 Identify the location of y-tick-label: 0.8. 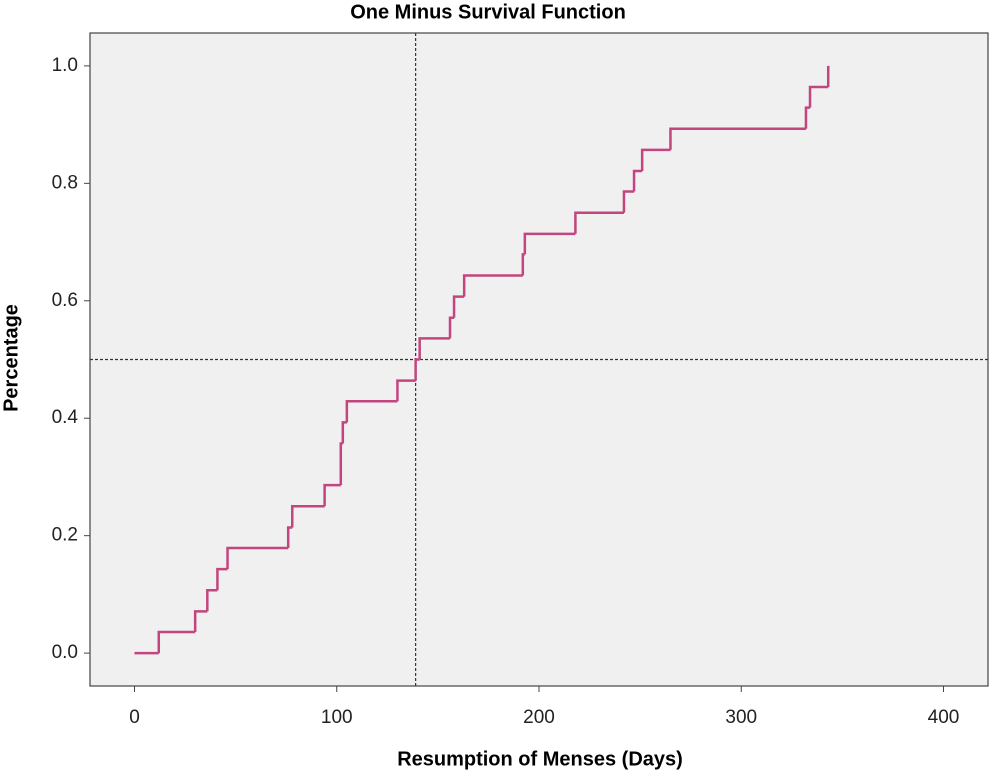
(65, 182).